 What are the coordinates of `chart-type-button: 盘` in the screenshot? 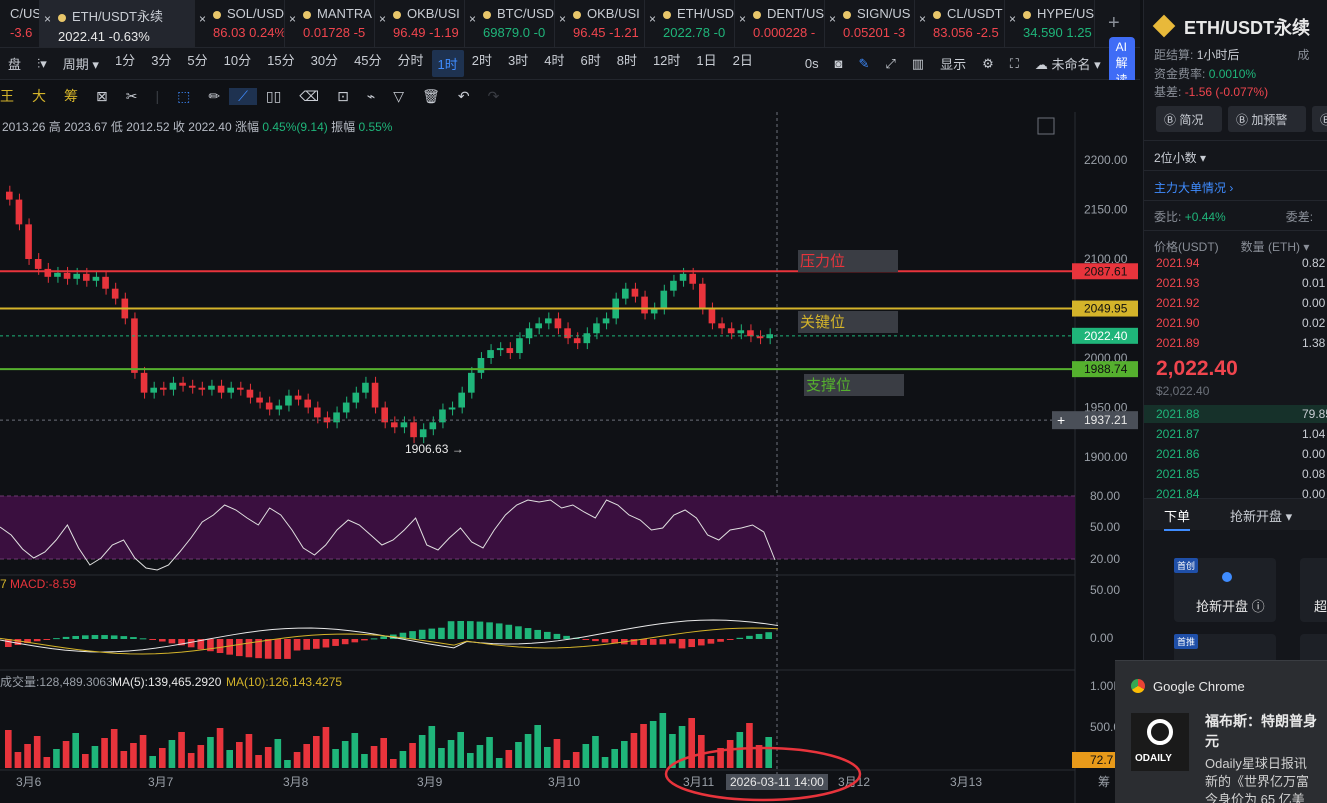 It's located at (15, 64).